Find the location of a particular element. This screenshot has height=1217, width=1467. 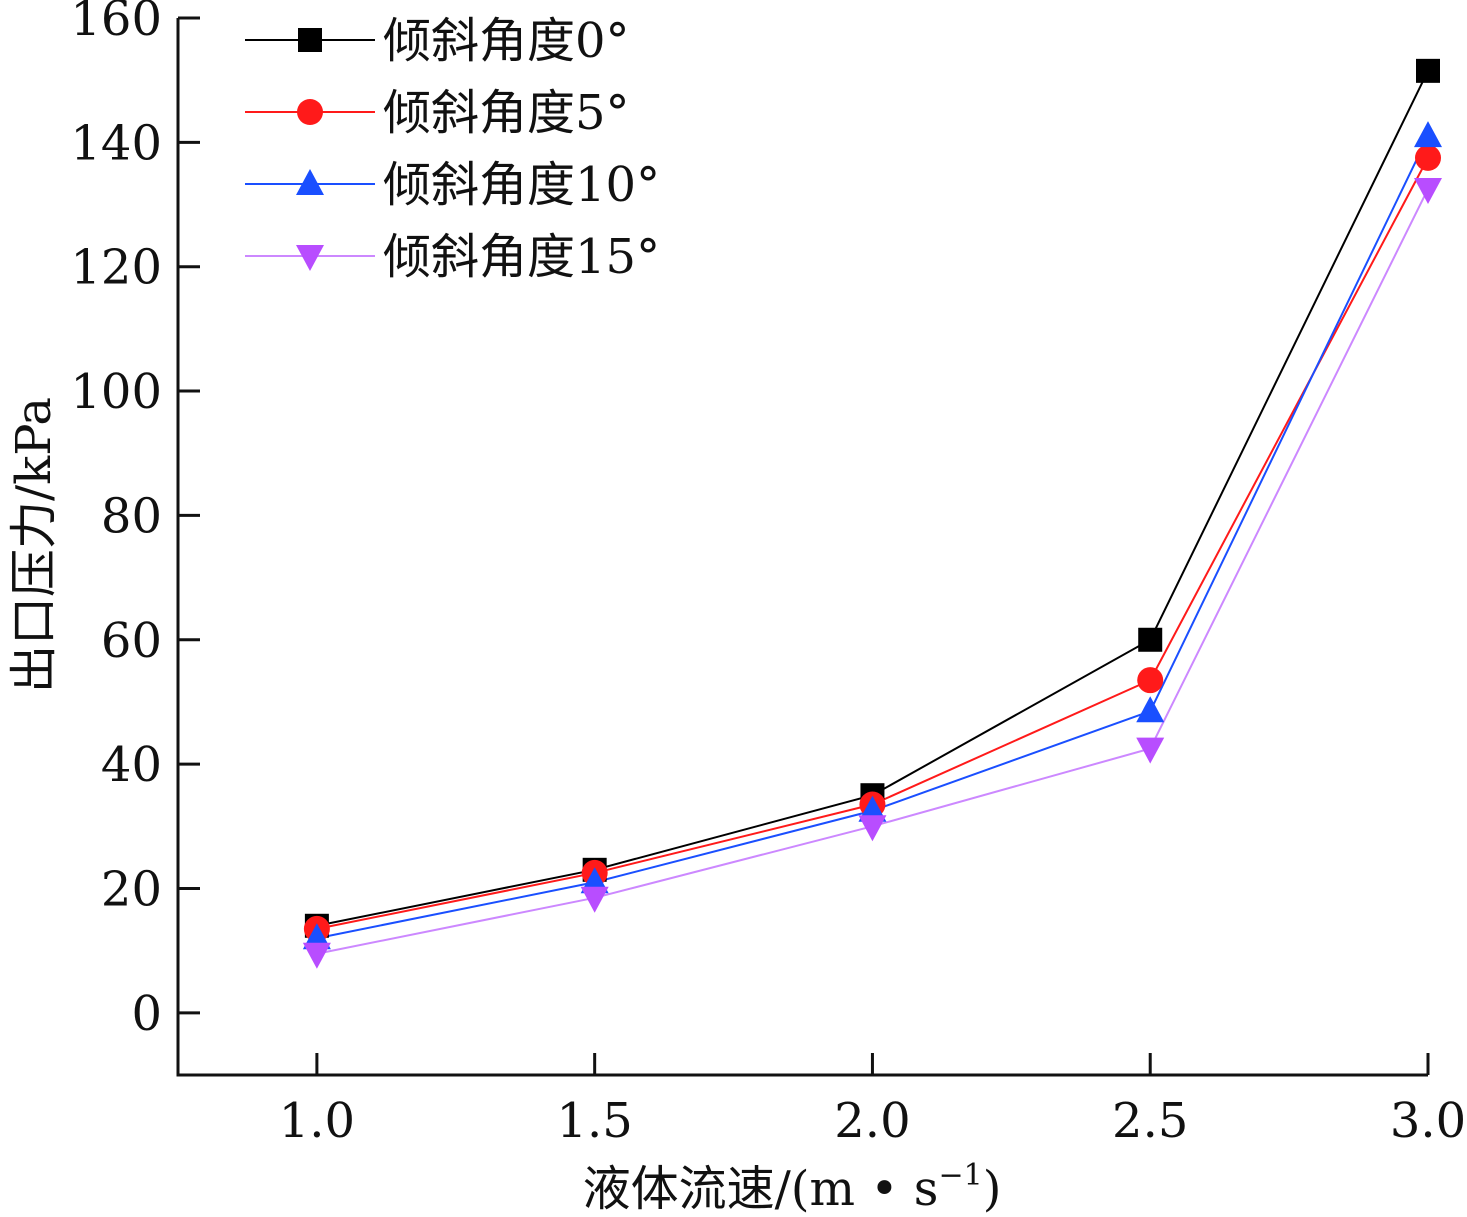

legend: 倾斜角度0° 倾斜角度5° 倾斜角度10° 倾斜角度15° is located at coordinates (452, 149).